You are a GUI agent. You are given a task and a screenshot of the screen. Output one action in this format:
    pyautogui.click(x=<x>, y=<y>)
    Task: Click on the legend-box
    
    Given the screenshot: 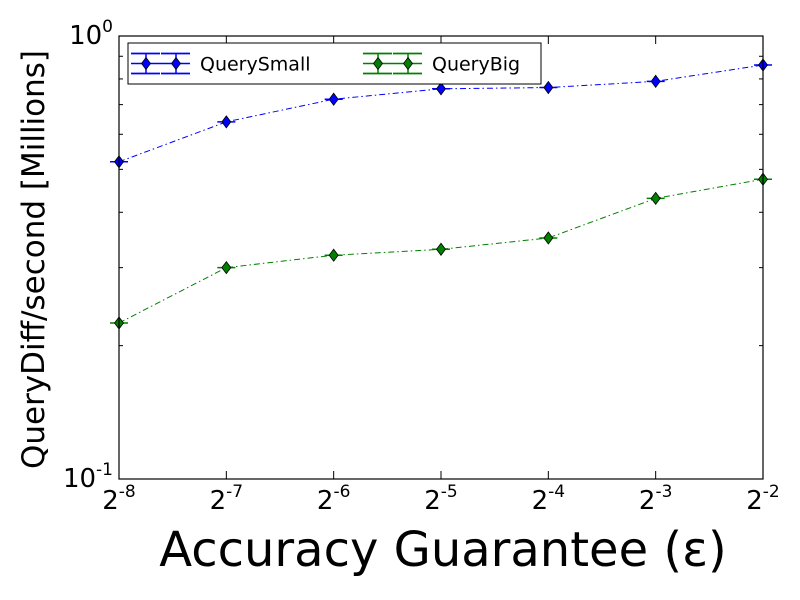 What is the action you would take?
    pyautogui.click(x=334, y=63)
    